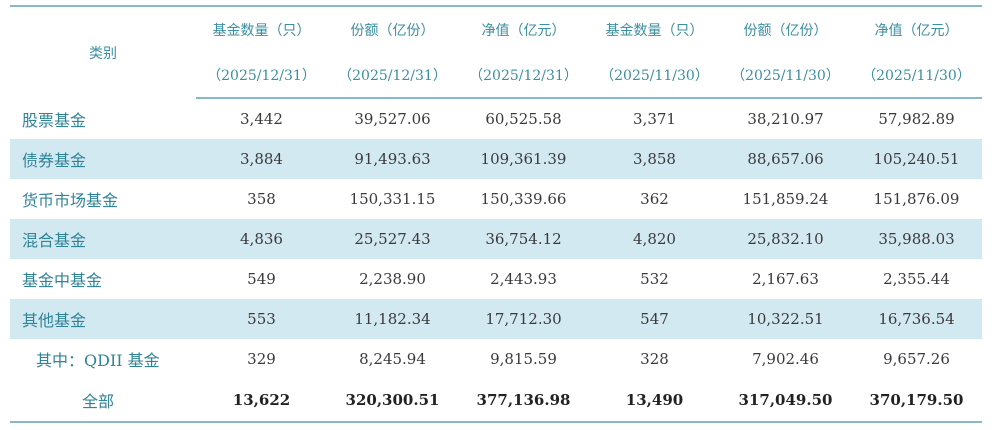  What do you see at coordinates (654, 279) in the screenshot?
I see `table-cell: 532` at bounding box center [654, 279].